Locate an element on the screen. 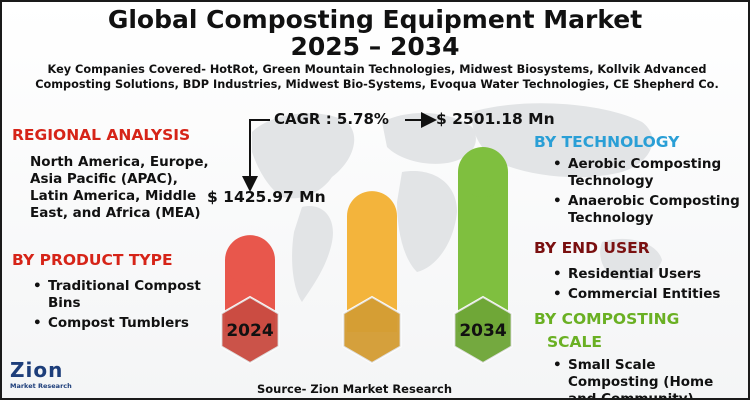 Image resolution: width=750 pixels, height=400 pixels. cagr-arrows is located at coordinates (339, 152).